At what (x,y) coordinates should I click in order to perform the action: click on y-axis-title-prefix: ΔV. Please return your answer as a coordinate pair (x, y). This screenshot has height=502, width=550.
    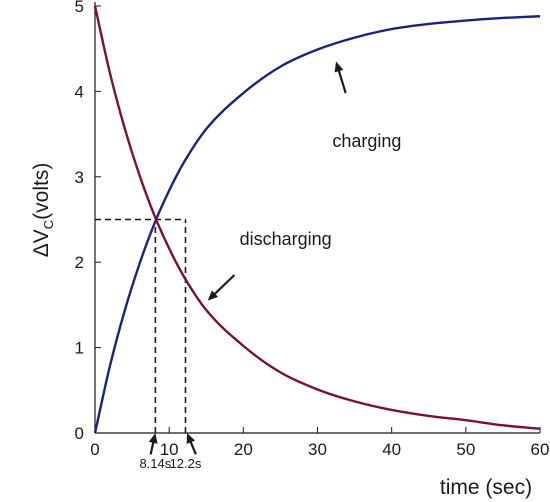
    Looking at the image, I should click on (41, 243).